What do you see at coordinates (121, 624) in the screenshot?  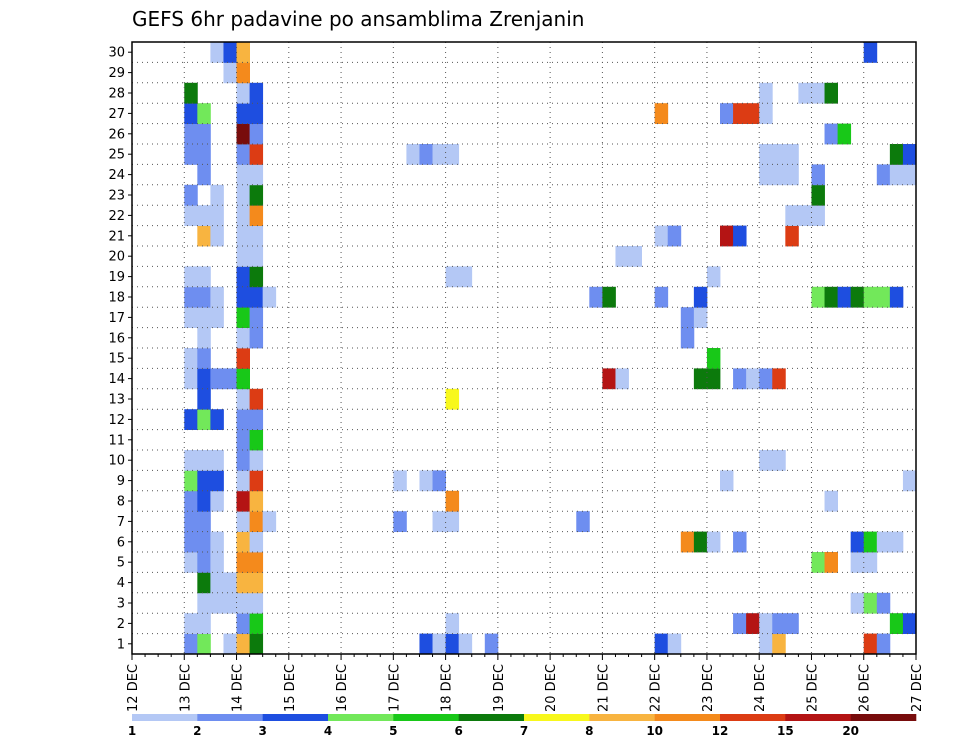 I see `y-tick-label: 2` at bounding box center [121, 624].